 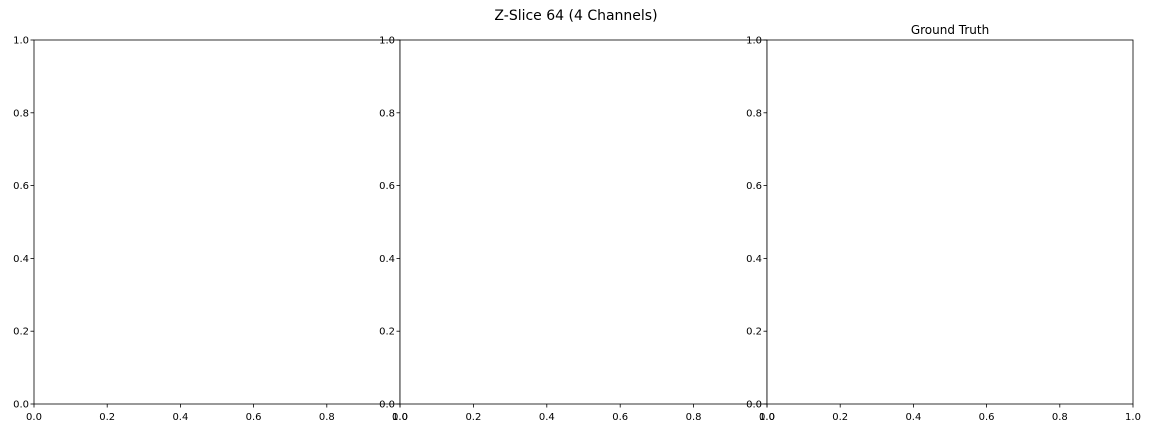 What do you see at coordinates (575, 16) in the screenshot?
I see `figure-suptitle: Z-Slice 64 (4 Channels)` at bounding box center [575, 16].